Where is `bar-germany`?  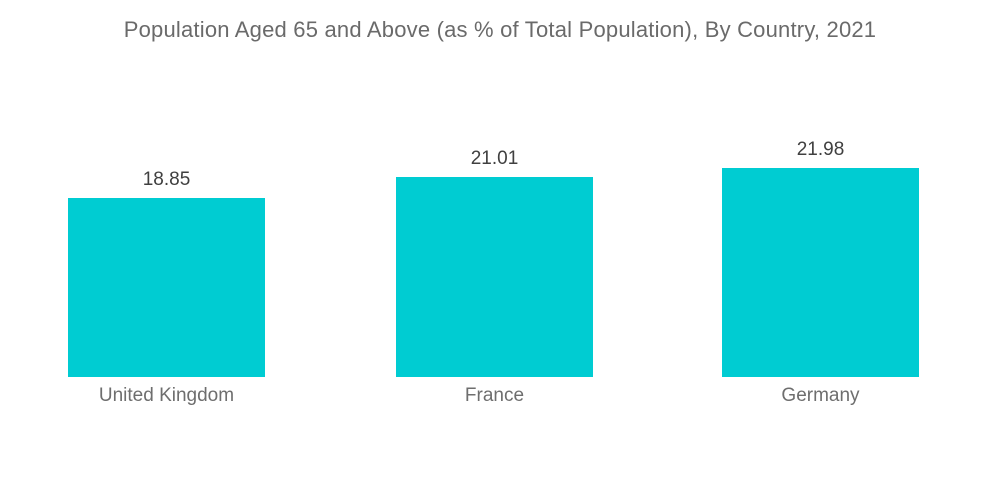 bar-germany is located at coordinates (820, 272).